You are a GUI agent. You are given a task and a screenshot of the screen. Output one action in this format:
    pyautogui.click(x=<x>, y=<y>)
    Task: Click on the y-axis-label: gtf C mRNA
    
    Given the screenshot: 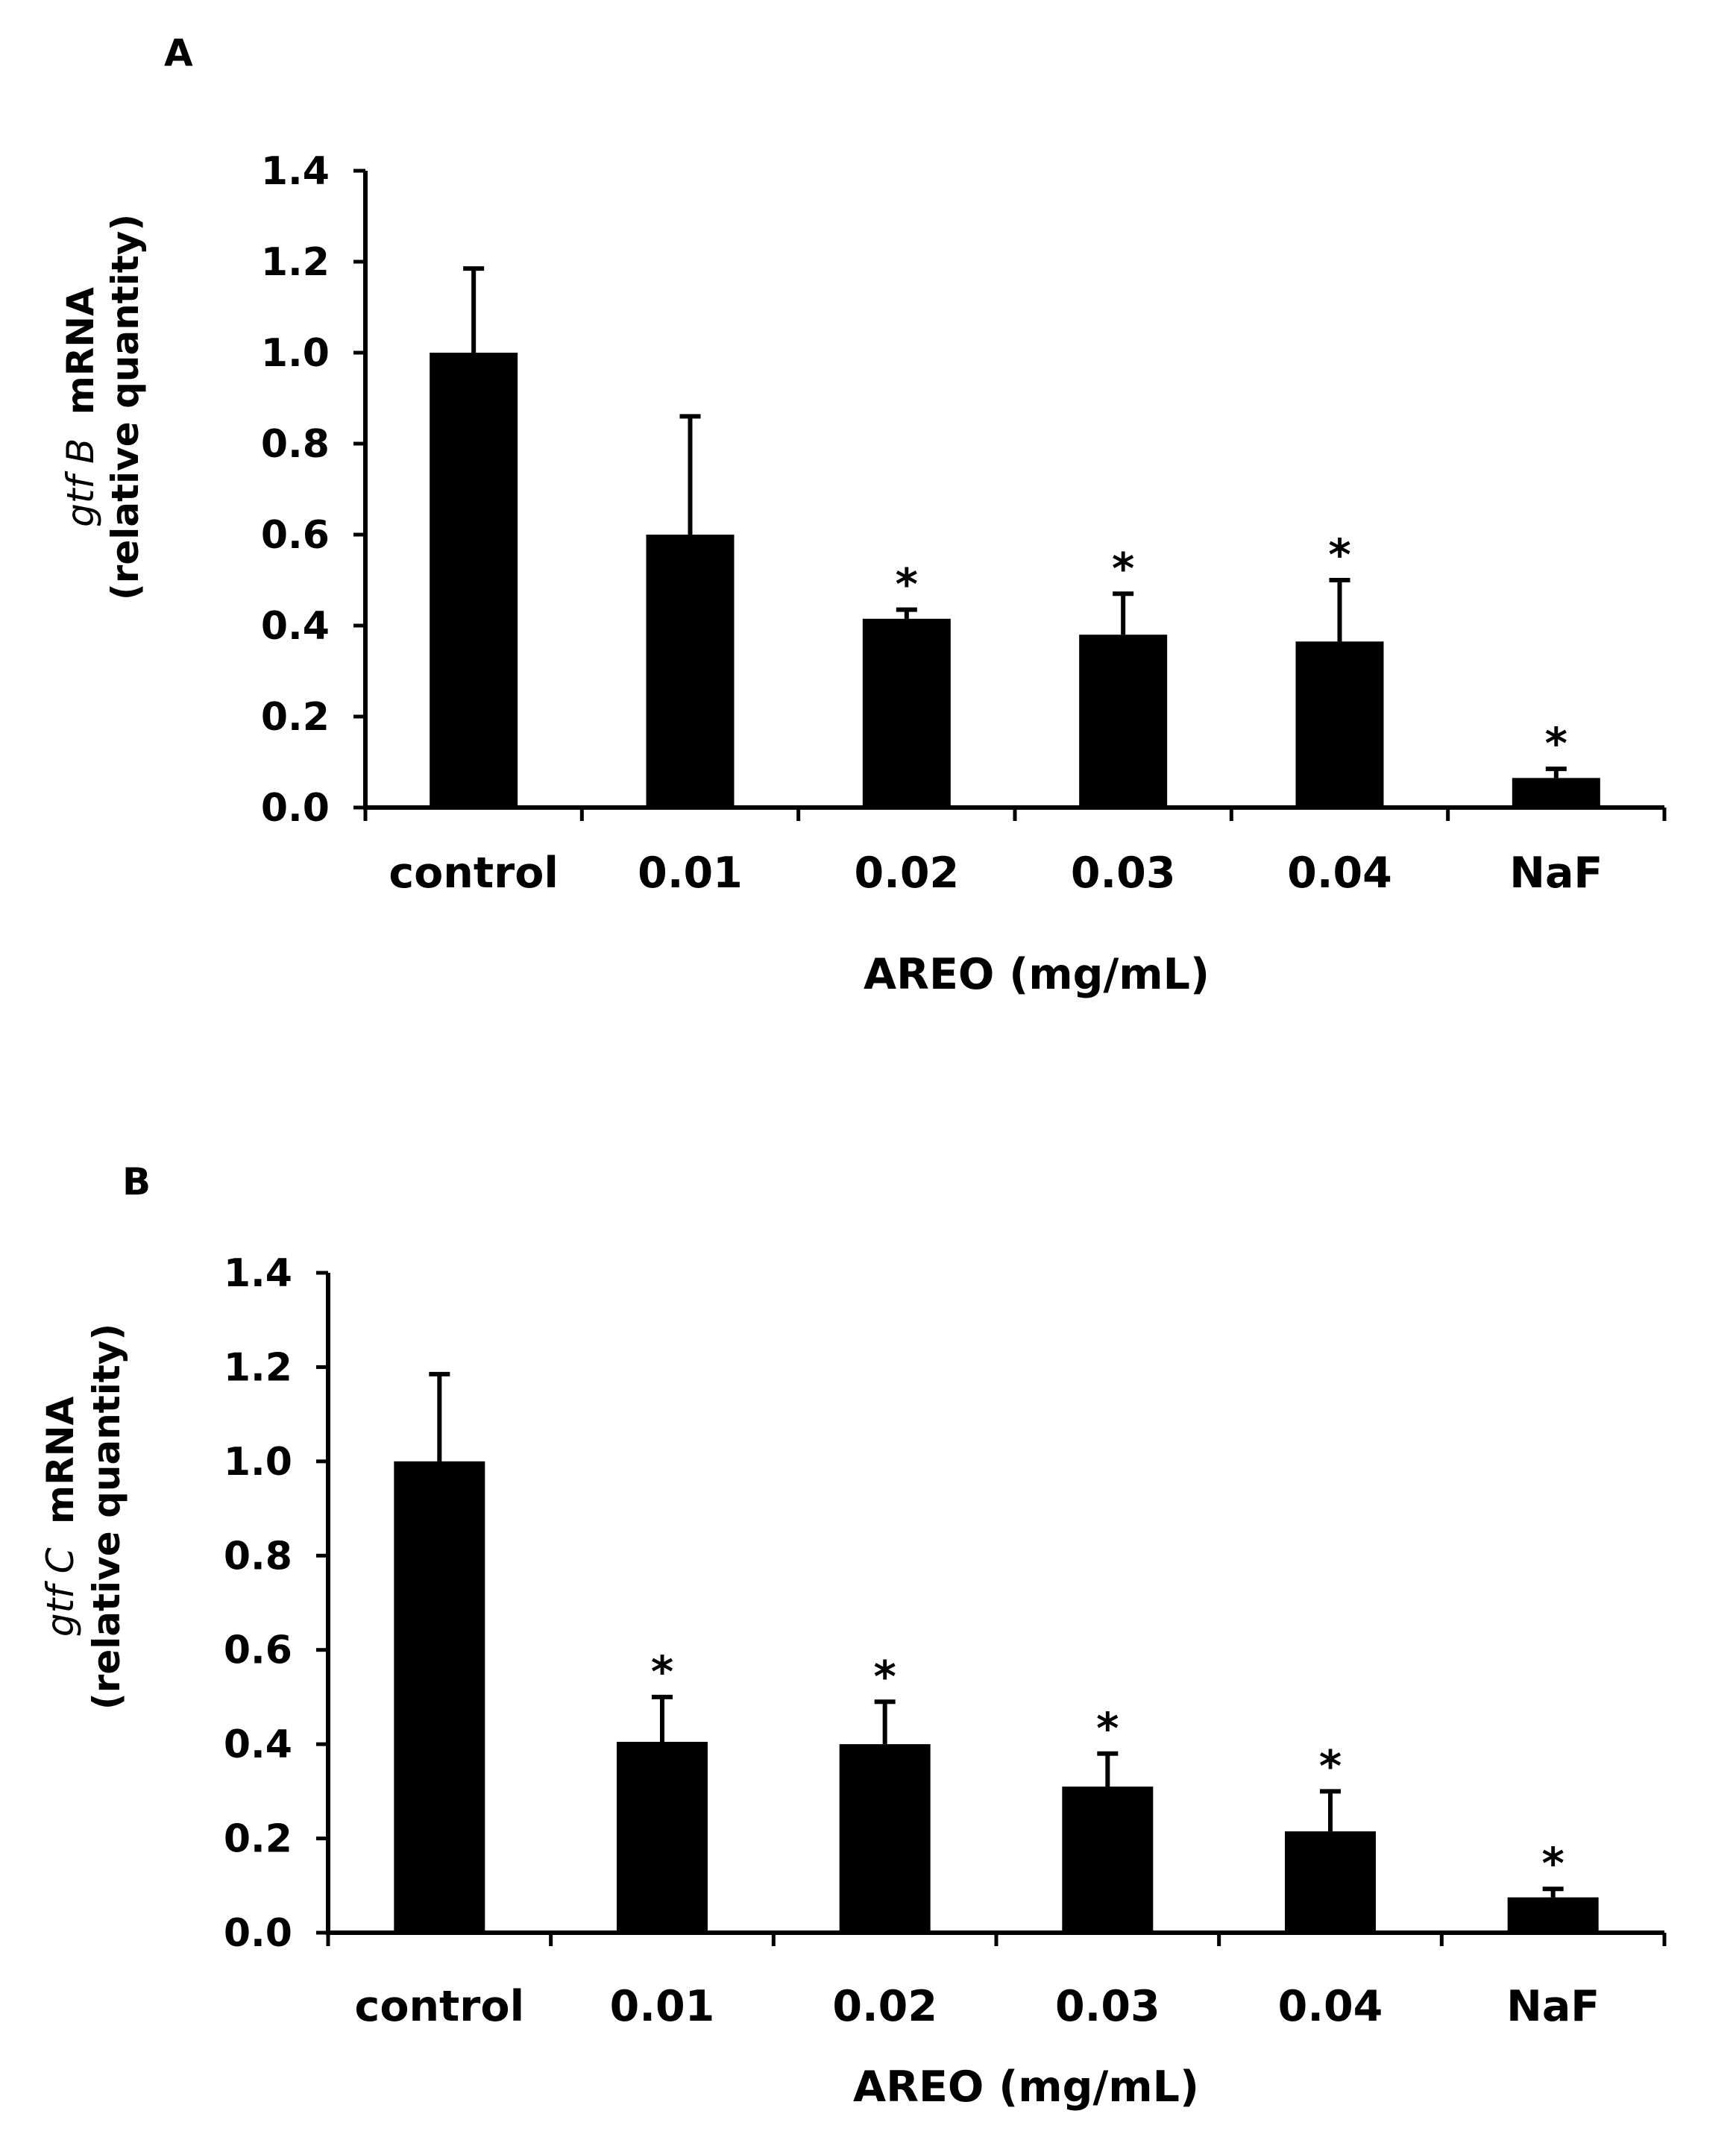 What is the action you would take?
    pyautogui.click(x=61, y=1517)
    